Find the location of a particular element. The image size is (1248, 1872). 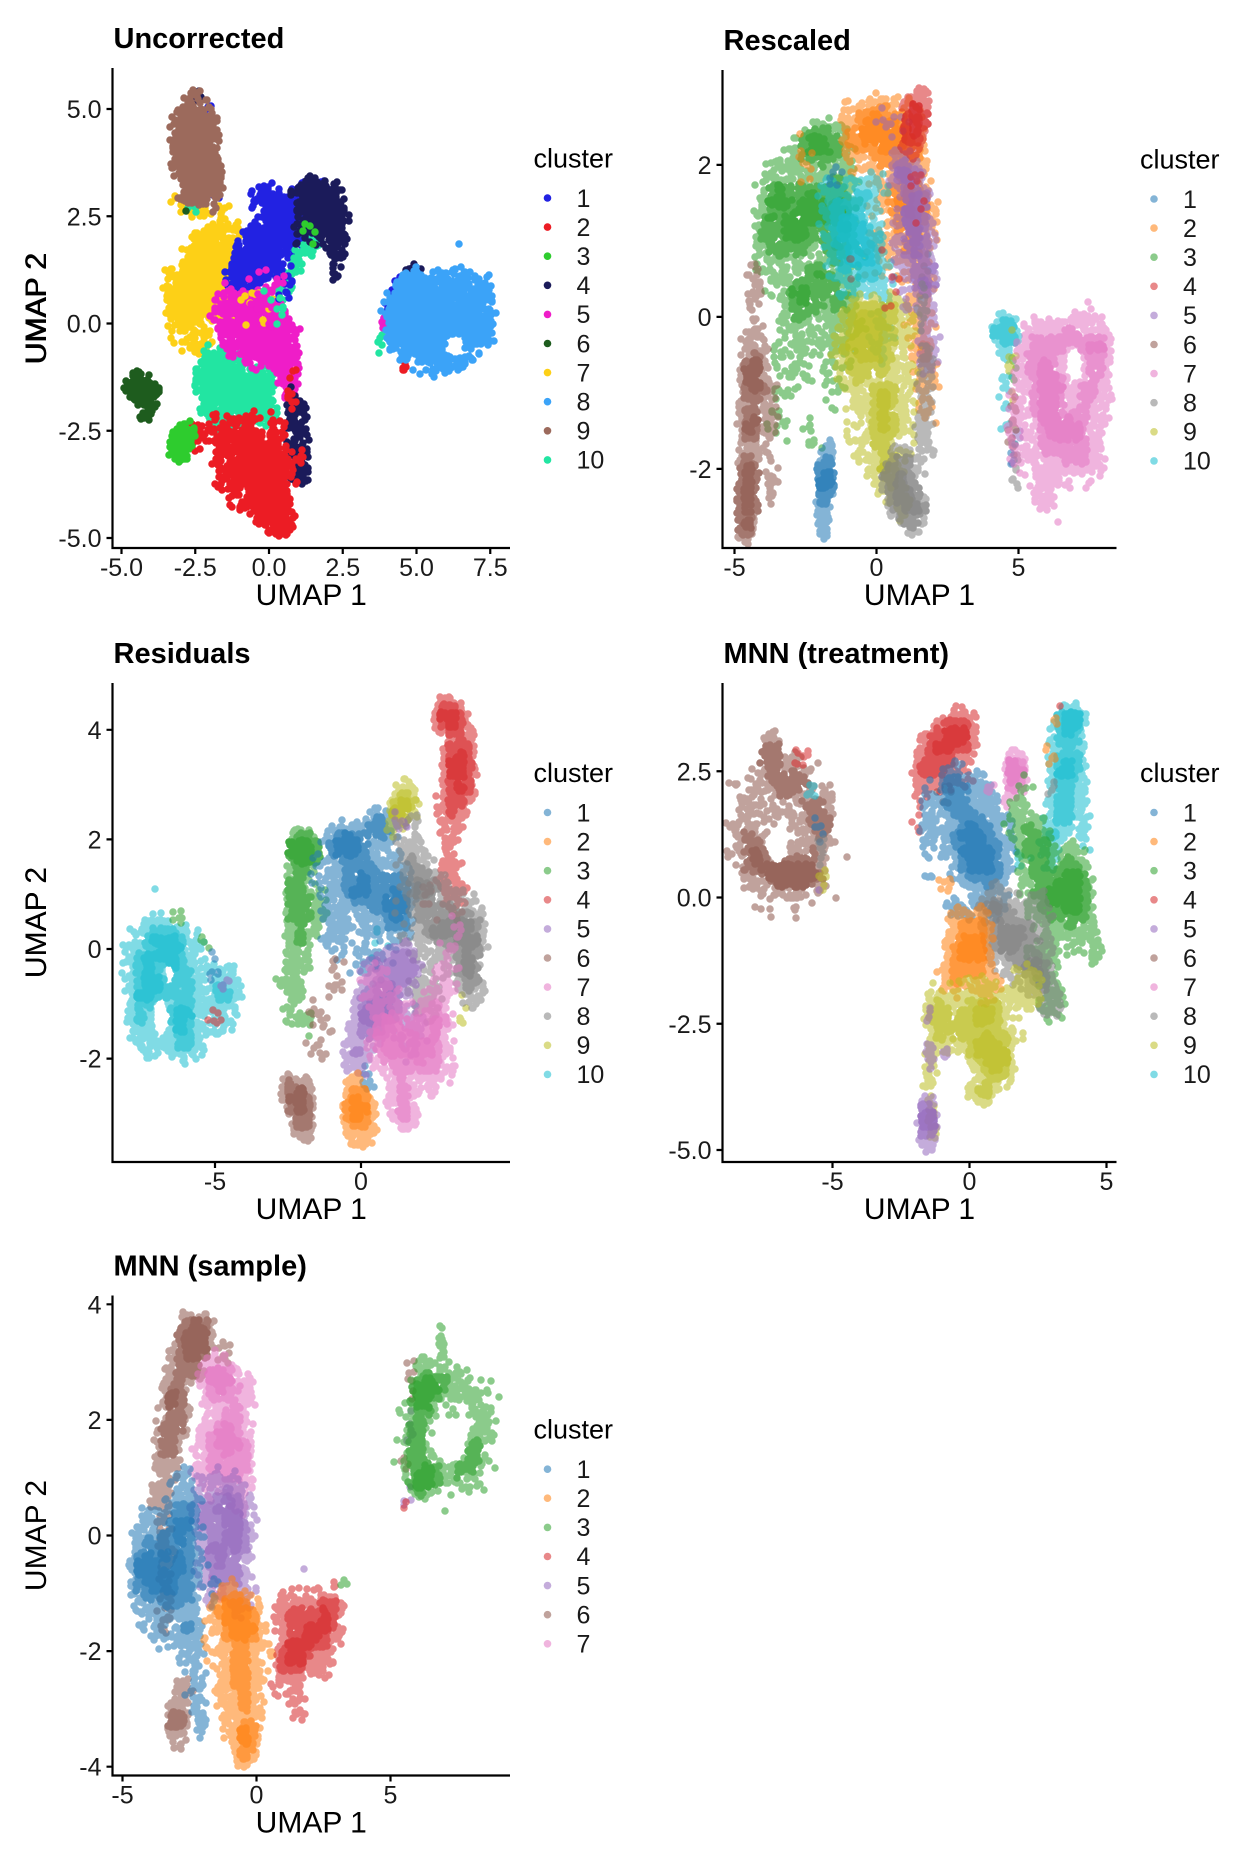

svg-text: 7.5 is located at coordinates (490, 568).